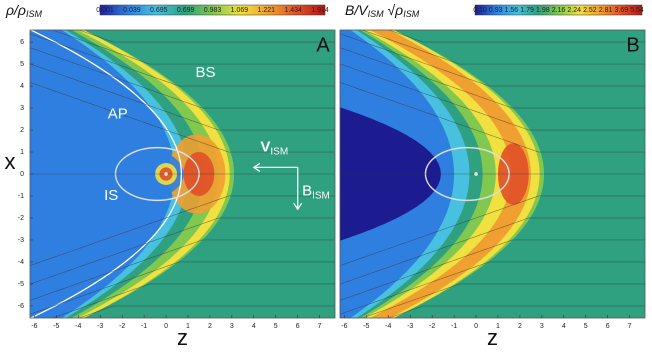 Image resolution: width=652 pixels, height=355 pixels. What do you see at coordinates (574, 10) in the screenshot?
I see `colorbar-label: 2.24` at bounding box center [574, 10].